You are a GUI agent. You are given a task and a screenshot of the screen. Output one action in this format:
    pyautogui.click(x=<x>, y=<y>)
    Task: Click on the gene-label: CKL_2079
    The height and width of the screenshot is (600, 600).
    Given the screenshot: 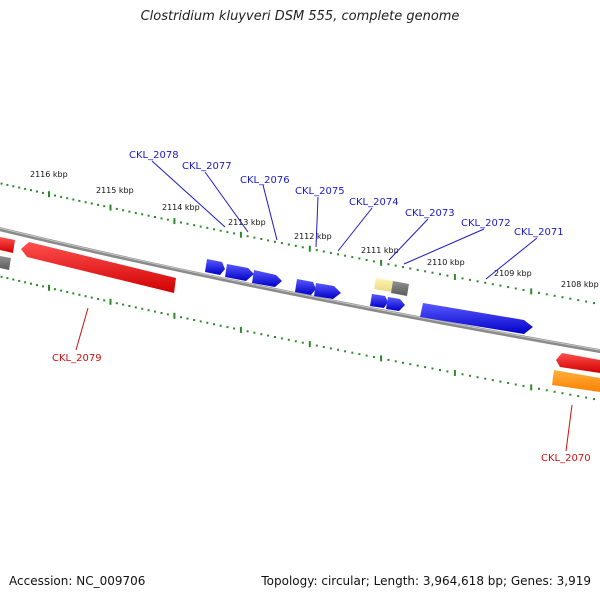 What is the action you would take?
    pyautogui.click(x=77, y=358)
    